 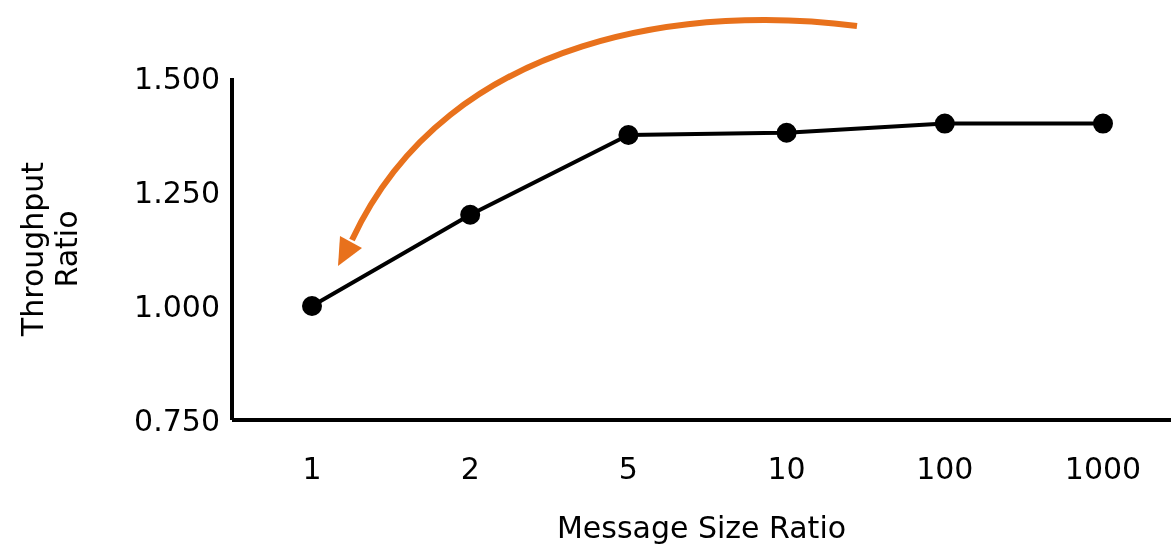 I want to click on x-tick-label: 2, so click(x=470, y=469).